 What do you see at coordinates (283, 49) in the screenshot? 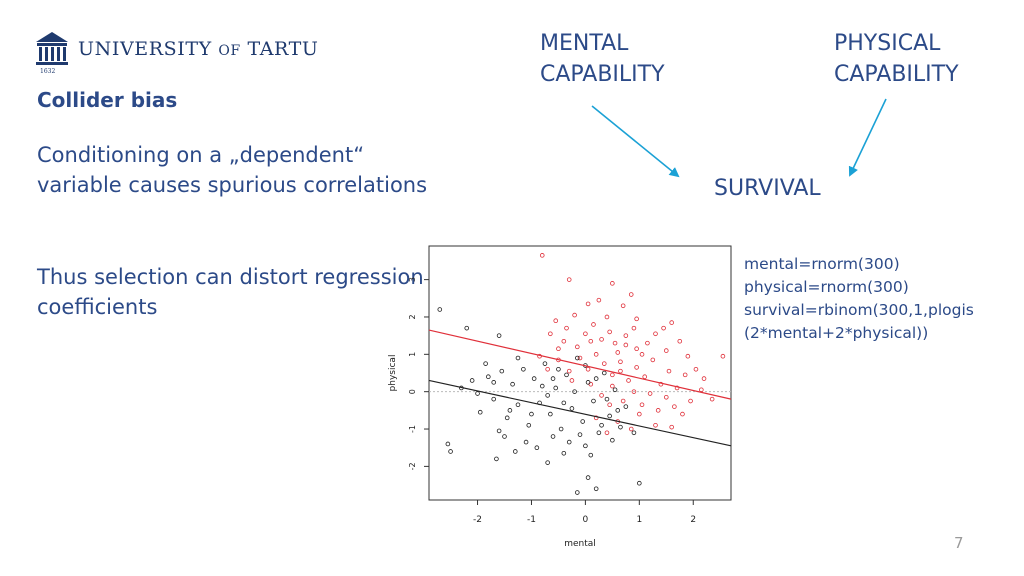
I see `university-name-end: TARTU` at bounding box center [283, 49].